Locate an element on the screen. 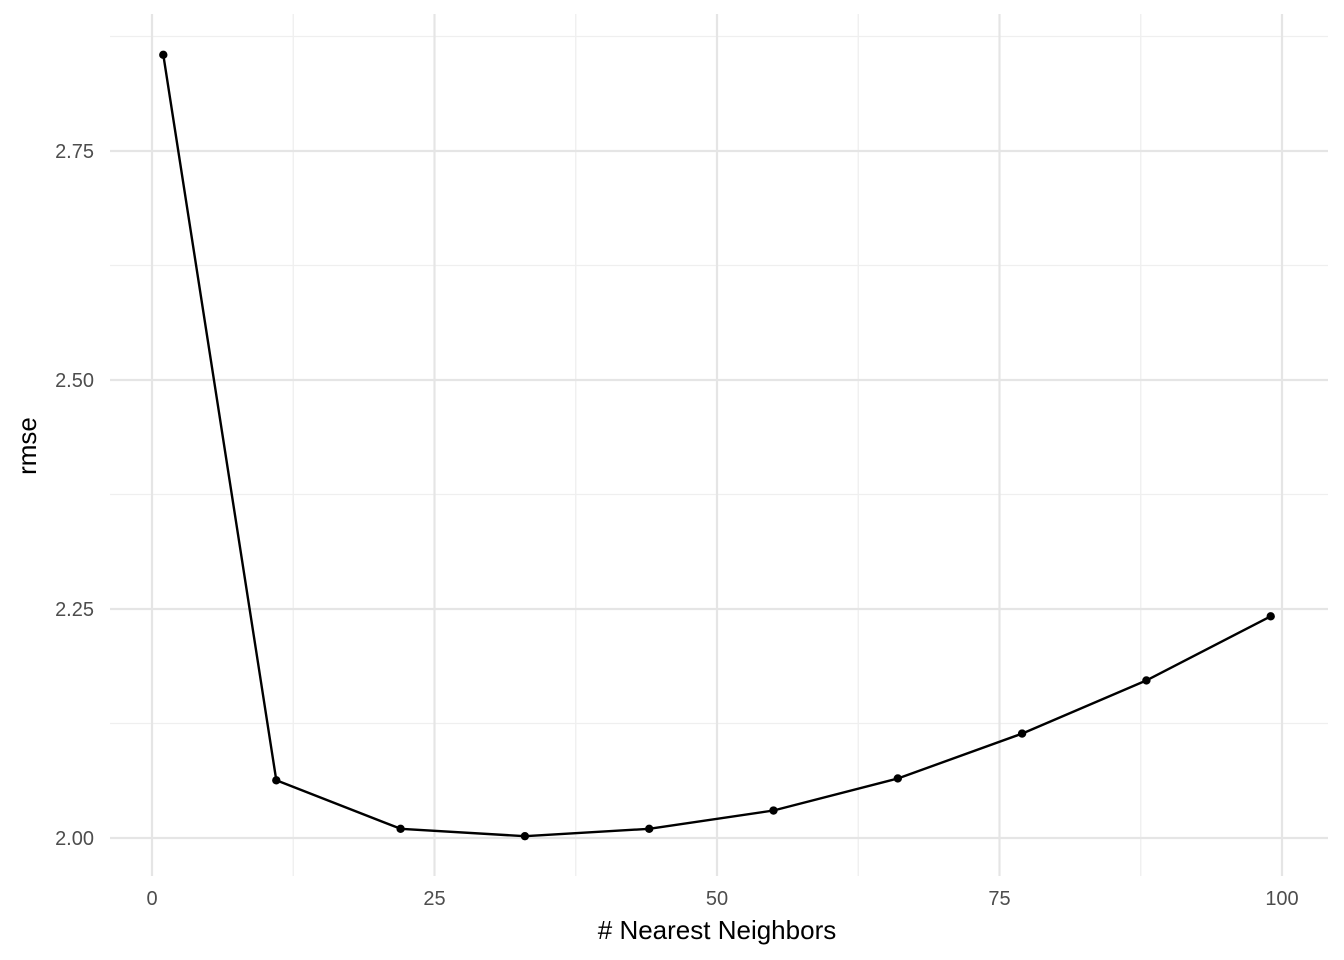 Image resolution: width=1344 pixels, height=960 pixels. x-tick-label: 0 is located at coordinates (151, 899).